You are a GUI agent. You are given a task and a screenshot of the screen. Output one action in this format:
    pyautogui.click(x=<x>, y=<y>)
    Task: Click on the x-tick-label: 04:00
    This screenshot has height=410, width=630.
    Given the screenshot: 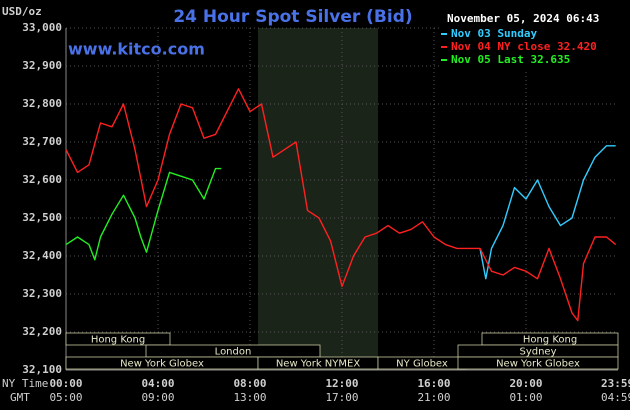 What is the action you would take?
    pyautogui.click(x=157, y=383)
    